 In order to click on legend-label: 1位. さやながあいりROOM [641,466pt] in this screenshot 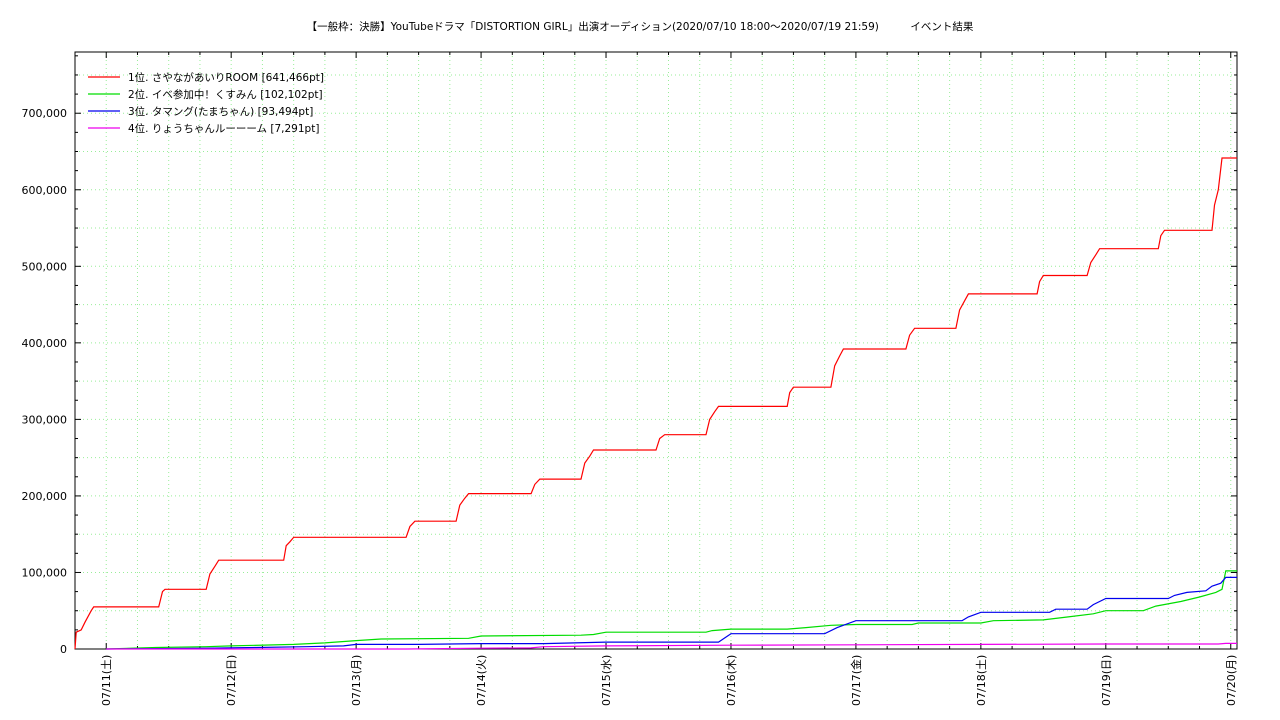, I will do `click(226, 77)`.